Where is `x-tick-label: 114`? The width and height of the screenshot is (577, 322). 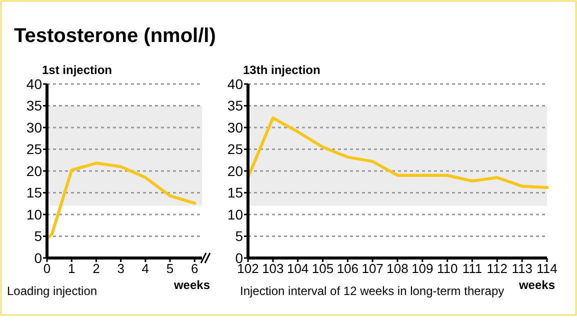 x-tick-label: 114 is located at coordinates (547, 268).